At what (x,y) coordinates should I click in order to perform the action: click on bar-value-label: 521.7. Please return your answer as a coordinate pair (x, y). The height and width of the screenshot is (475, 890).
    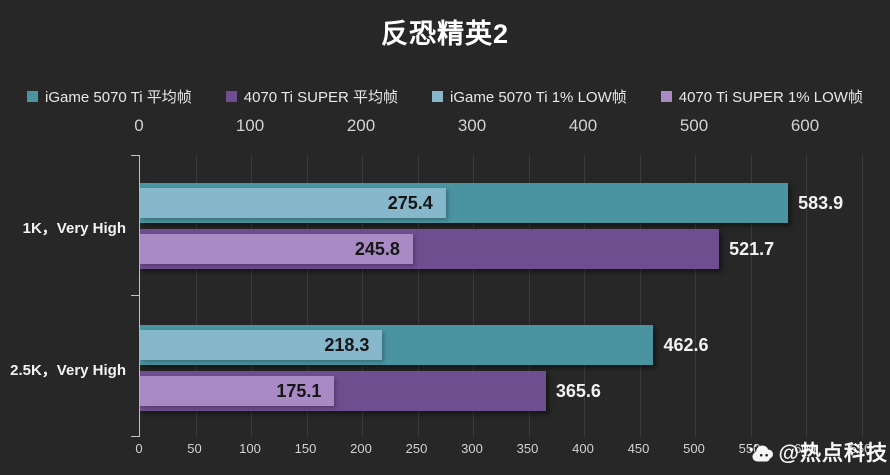
    Looking at the image, I should click on (752, 249).